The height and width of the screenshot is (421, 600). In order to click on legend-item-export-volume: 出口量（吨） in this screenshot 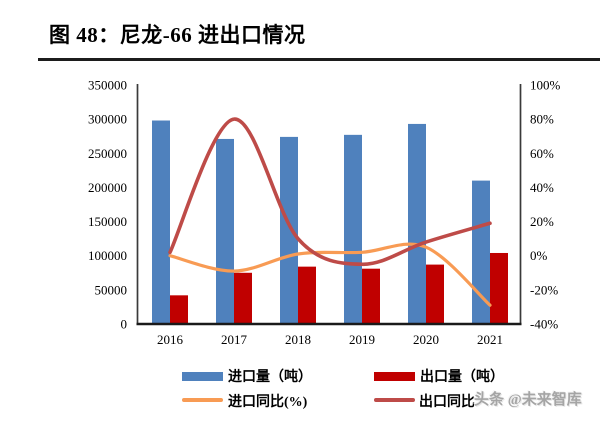, I will do `click(439, 376)`.